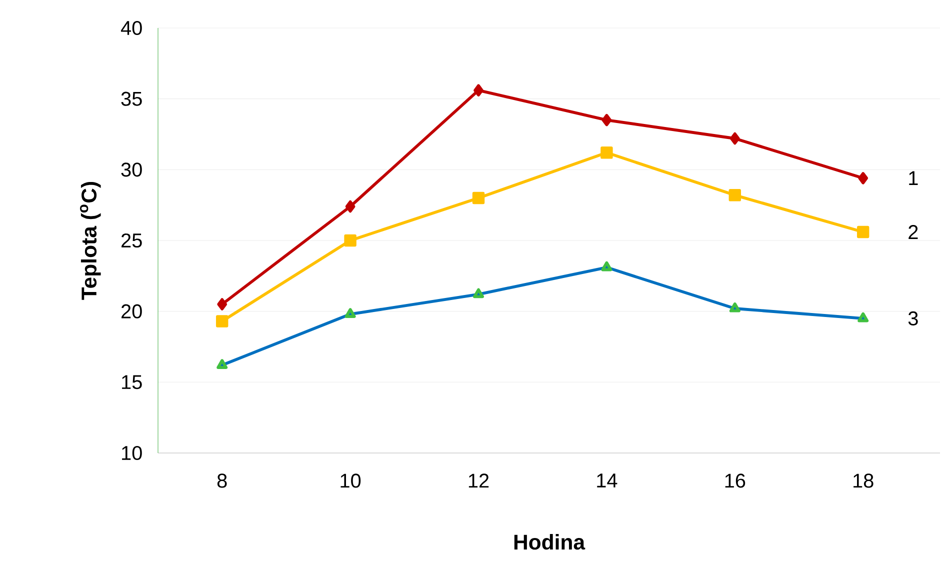  Describe the element at coordinates (132, 382) in the screenshot. I see `y-tick-label: 15` at that location.